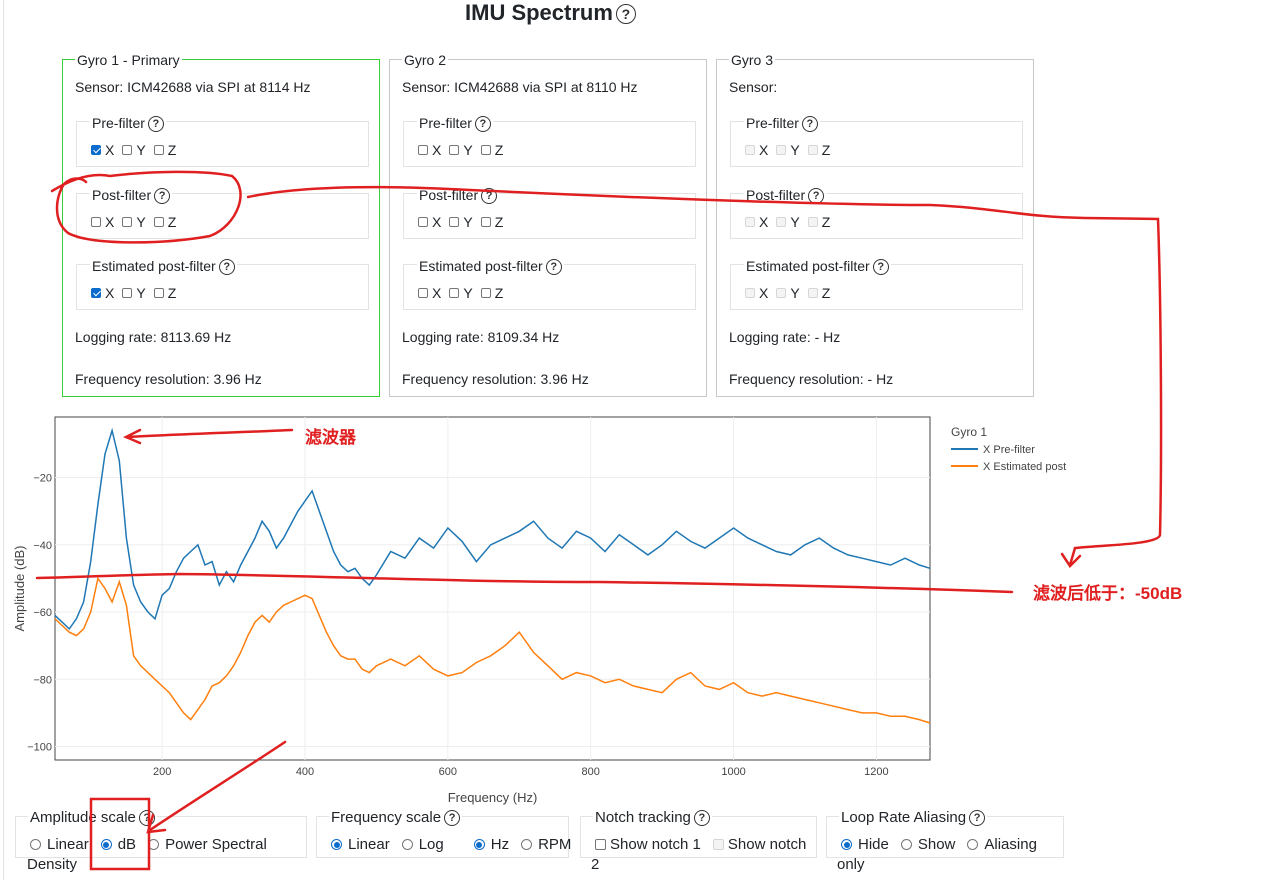 The height and width of the screenshot is (880, 1266). I want to click on sensor-info: Sensor: ICM42688 via SPI at 8110 Hz, so click(520, 87).